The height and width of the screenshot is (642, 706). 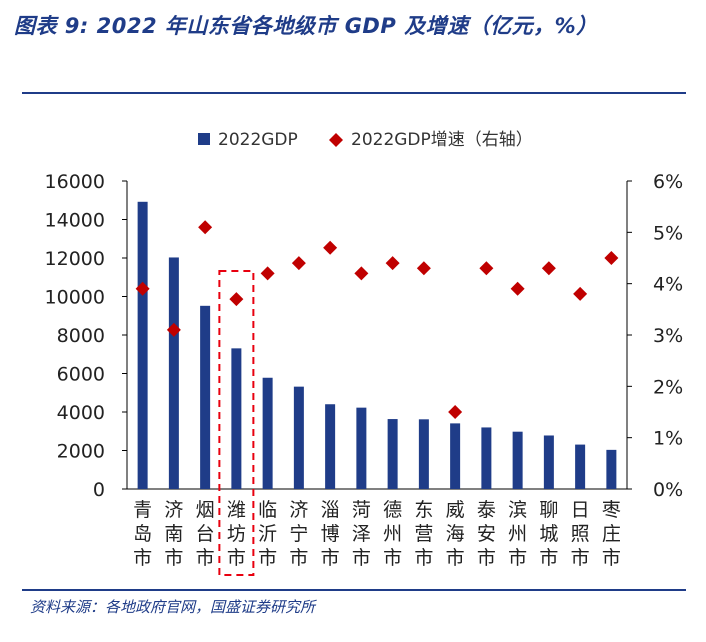 What do you see at coordinates (668, 387) in the screenshot?
I see `right-tick-label: 2%` at bounding box center [668, 387].